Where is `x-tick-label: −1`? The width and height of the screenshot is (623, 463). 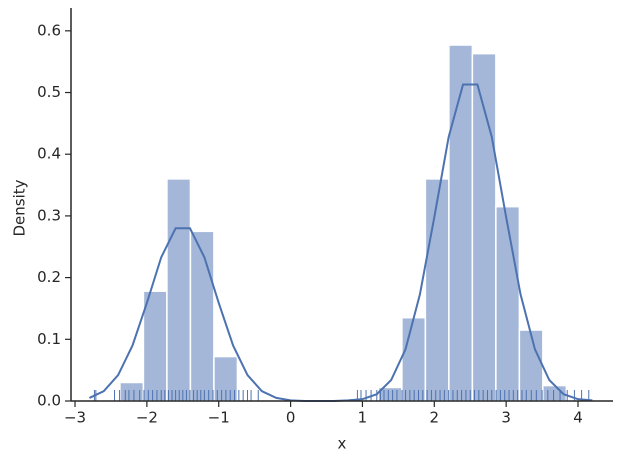 x-tick-label: −1 is located at coordinates (219, 418).